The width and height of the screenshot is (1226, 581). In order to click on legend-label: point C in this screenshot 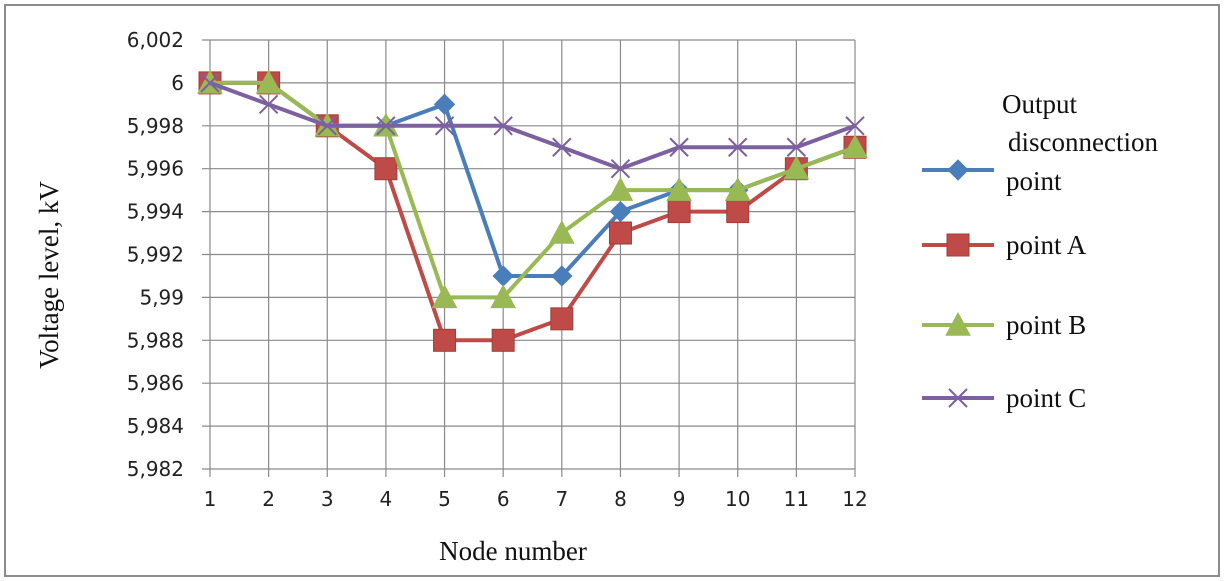, I will do `click(1046, 398)`.